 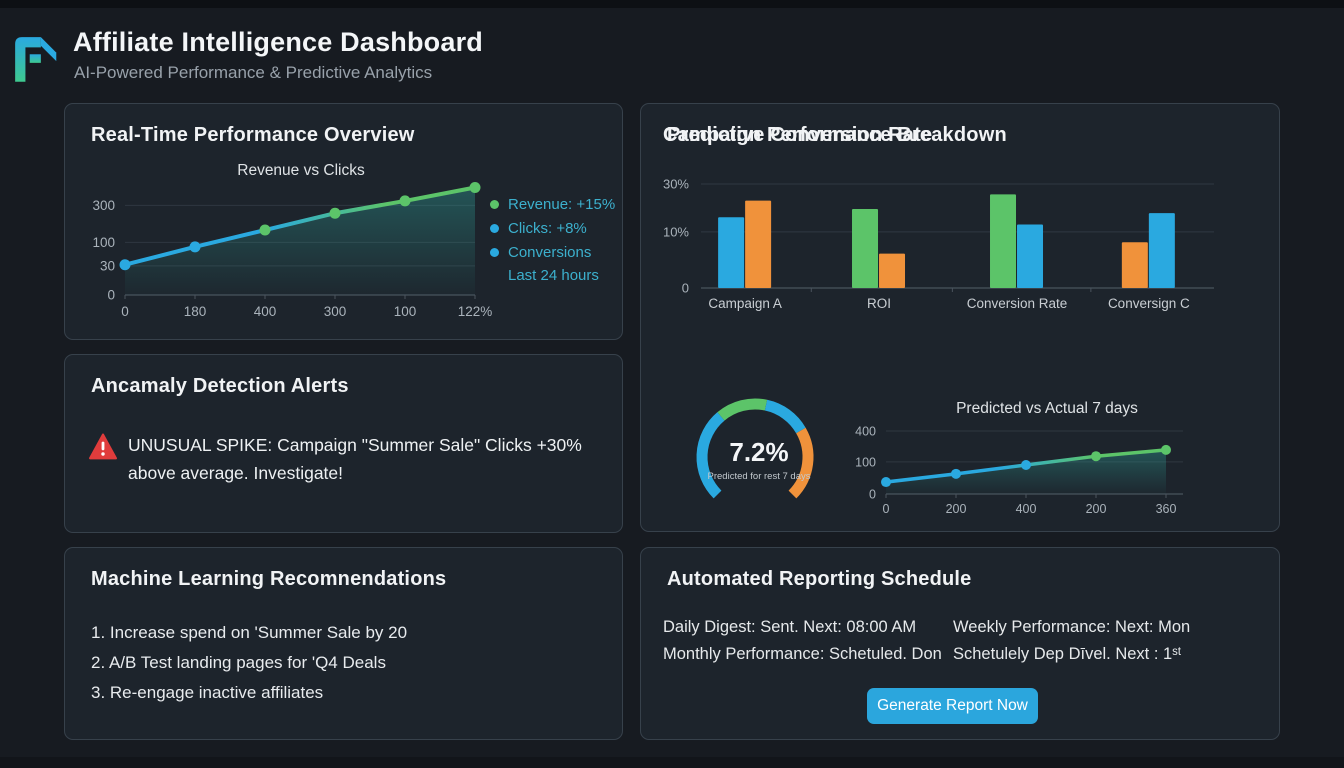 What do you see at coordinates (562, 204) in the screenshot?
I see `legend-label: Revenue: +15%` at bounding box center [562, 204].